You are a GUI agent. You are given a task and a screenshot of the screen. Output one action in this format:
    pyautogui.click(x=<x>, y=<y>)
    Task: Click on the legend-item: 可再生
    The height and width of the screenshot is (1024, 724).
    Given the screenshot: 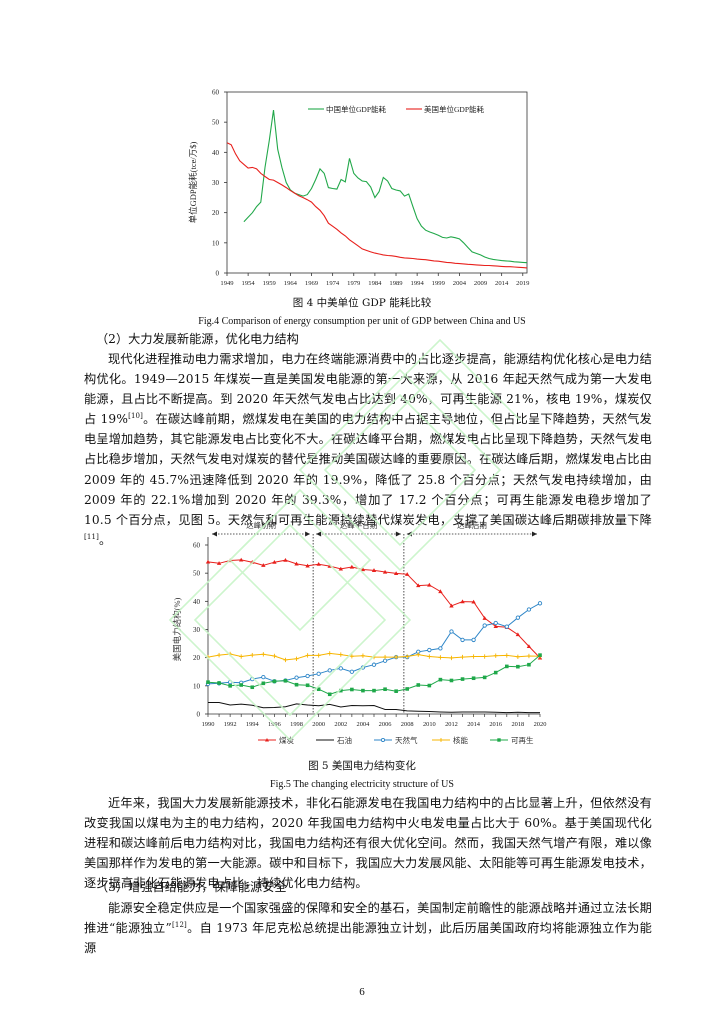 What is the action you would take?
    pyautogui.click(x=522, y=740)
    